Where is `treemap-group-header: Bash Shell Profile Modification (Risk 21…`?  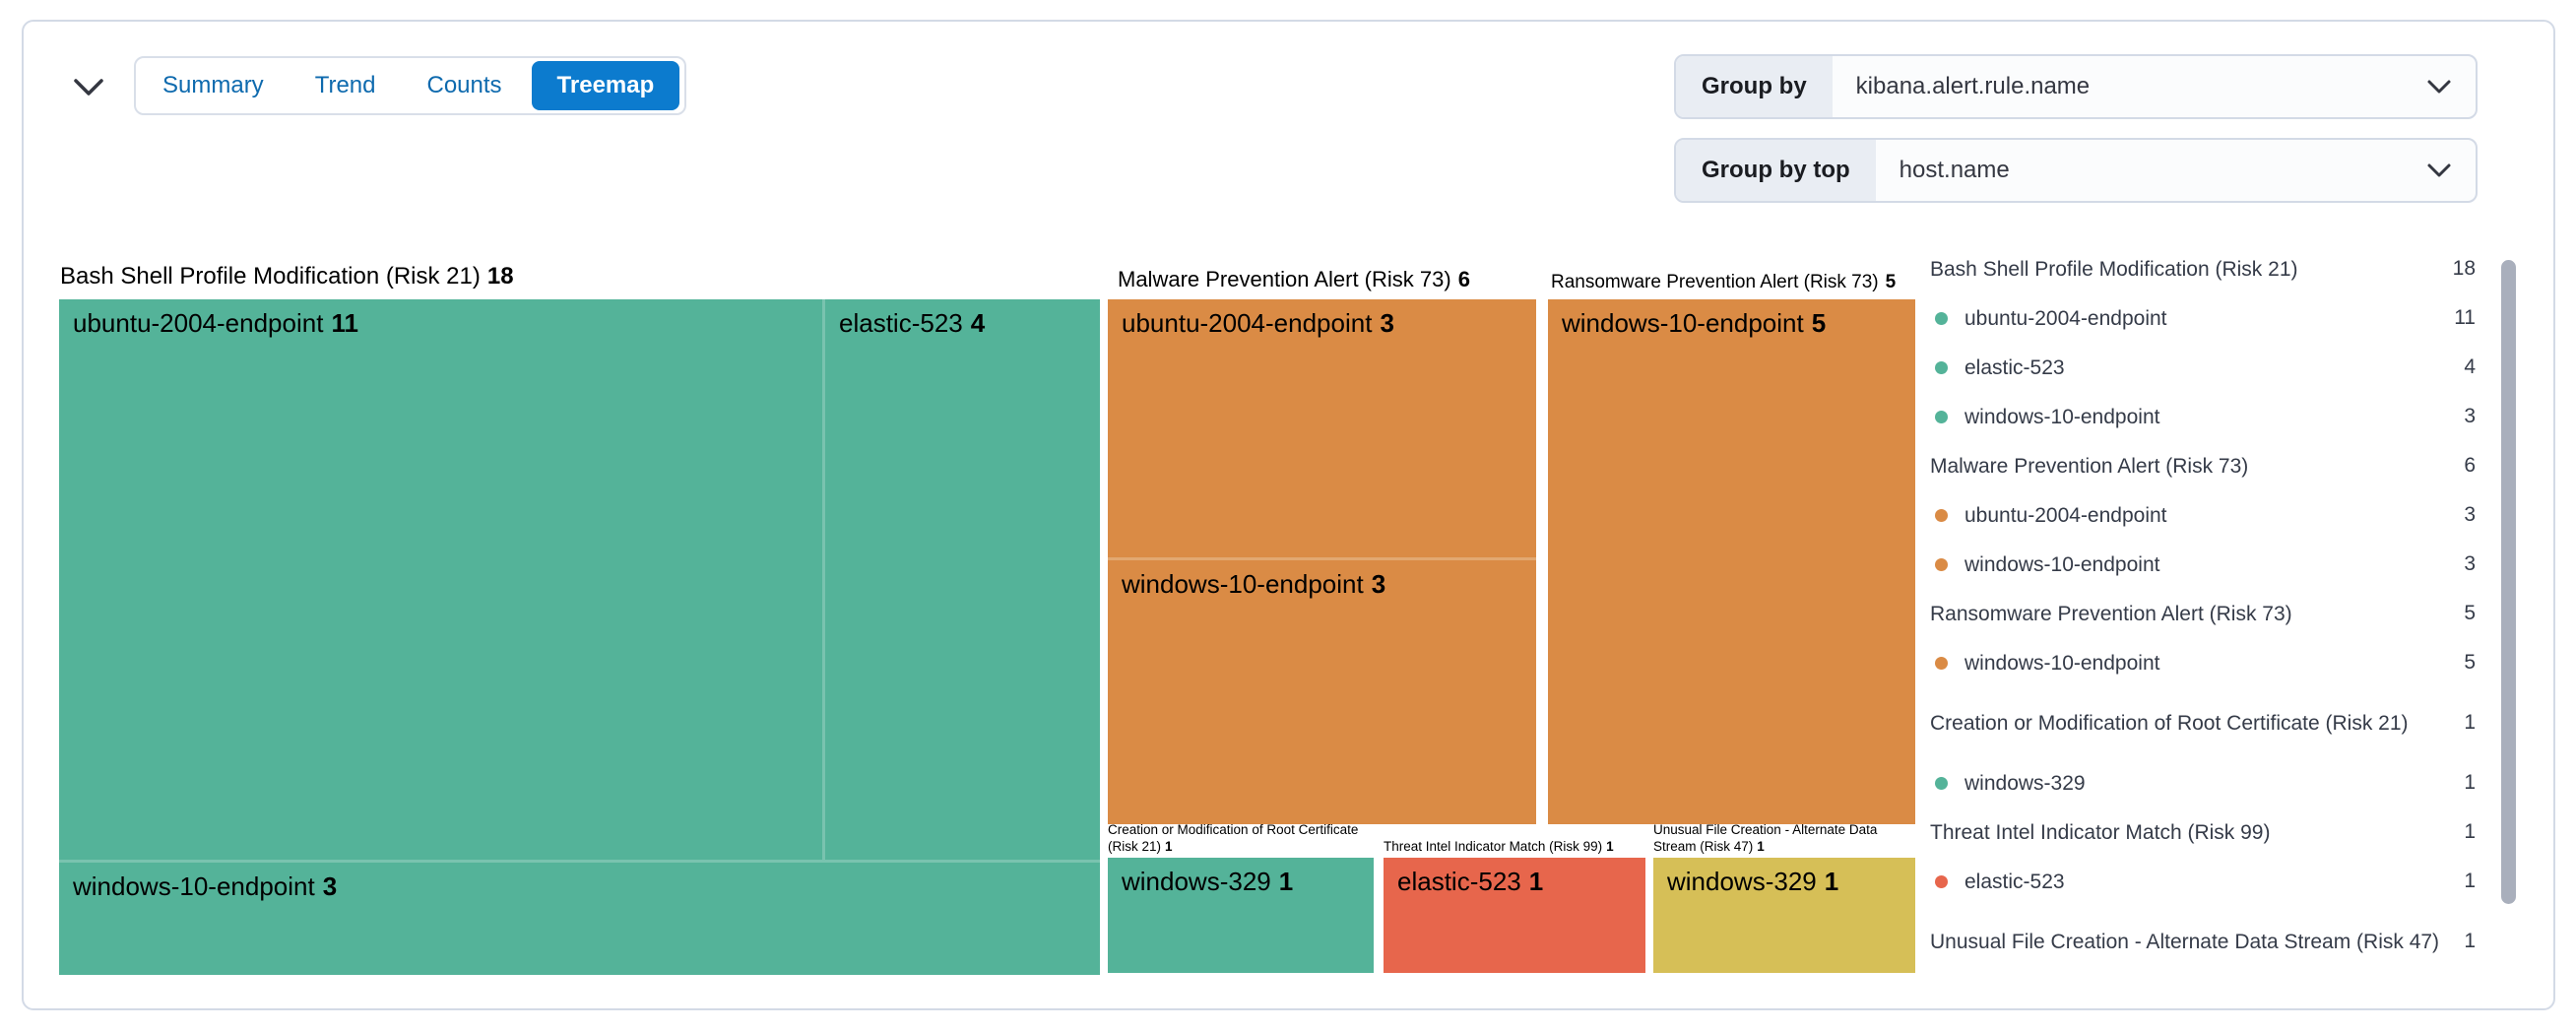
treemap-group-header: Bash Shell Profile Modification (Risk 21… is located at coordinates (287, 276).